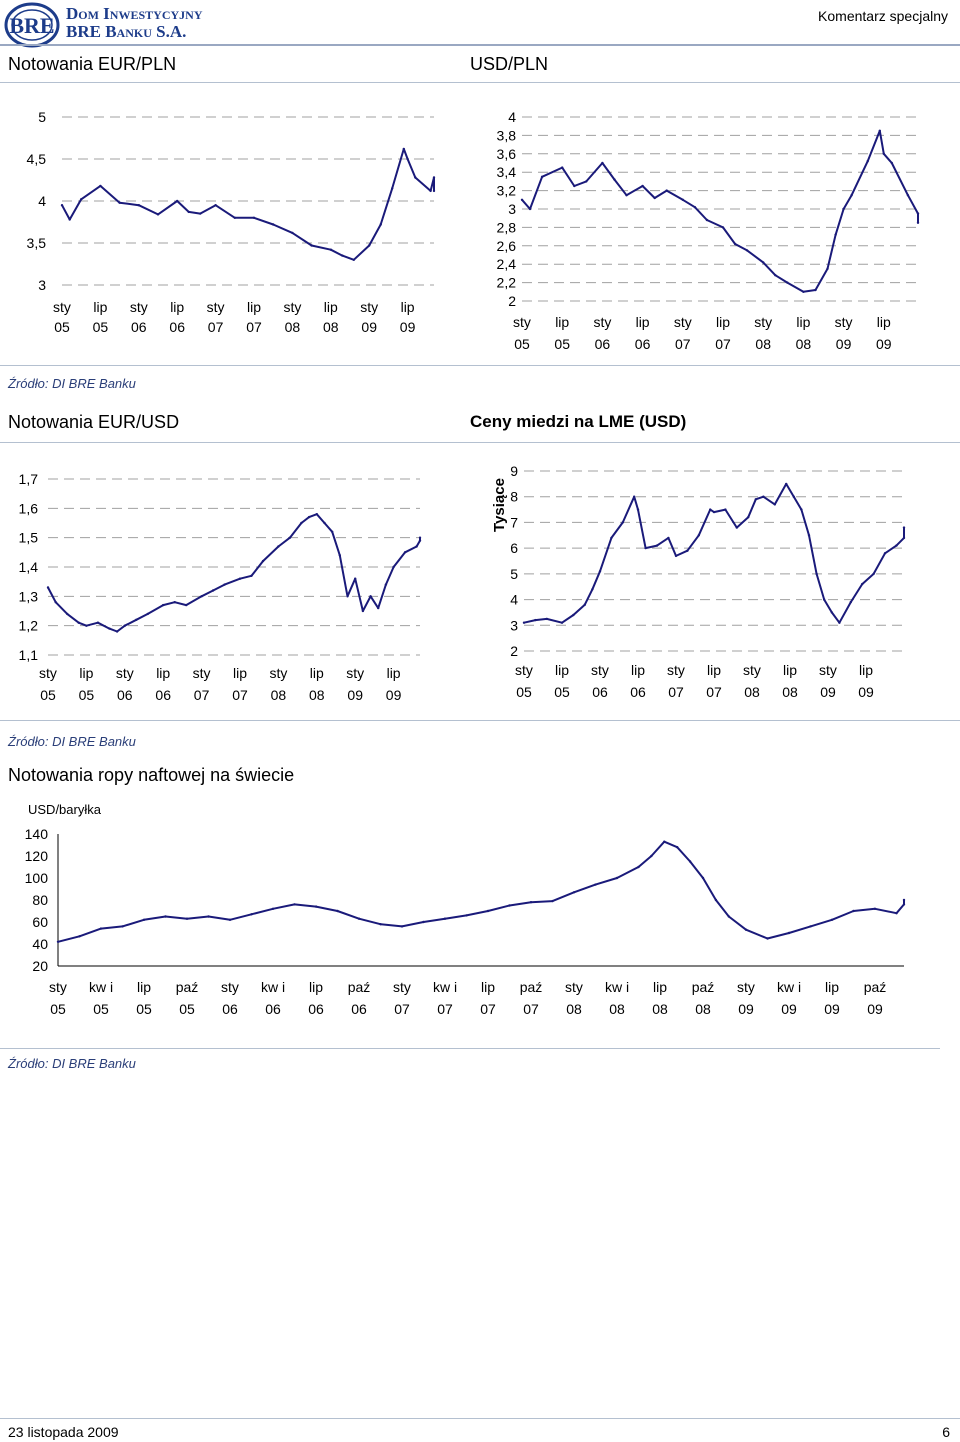 Image resolution: width=960 pixels, height=1442 pixels. I want to click on y-tick-label: 40, so click(40, 944).